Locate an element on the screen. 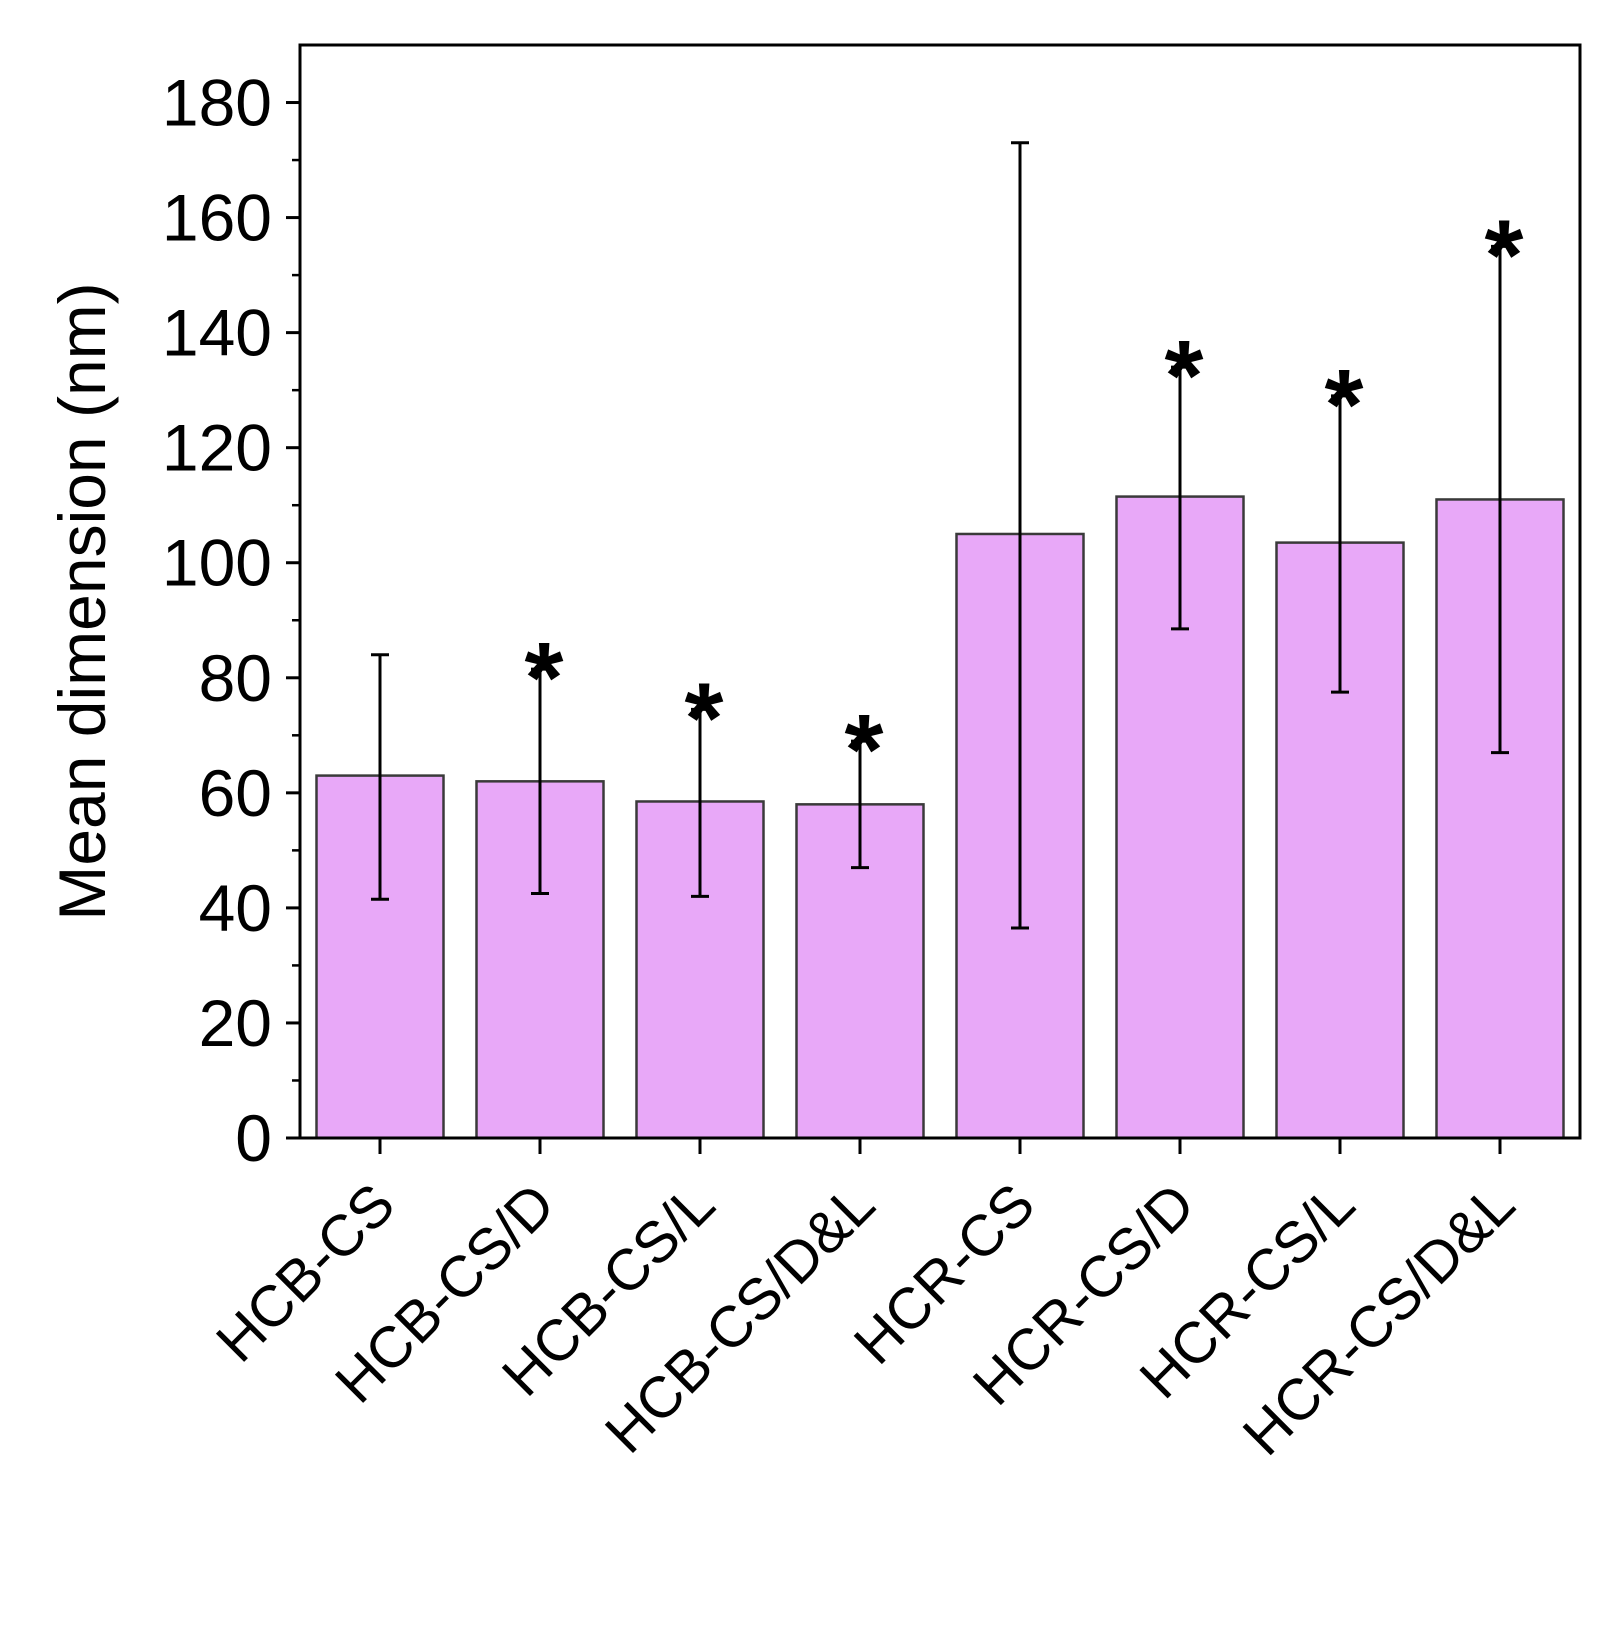 This screenshot has width=1616, height=1636. y-axis-title: Mean dimension (nm) is located at coordinates (82, 601).